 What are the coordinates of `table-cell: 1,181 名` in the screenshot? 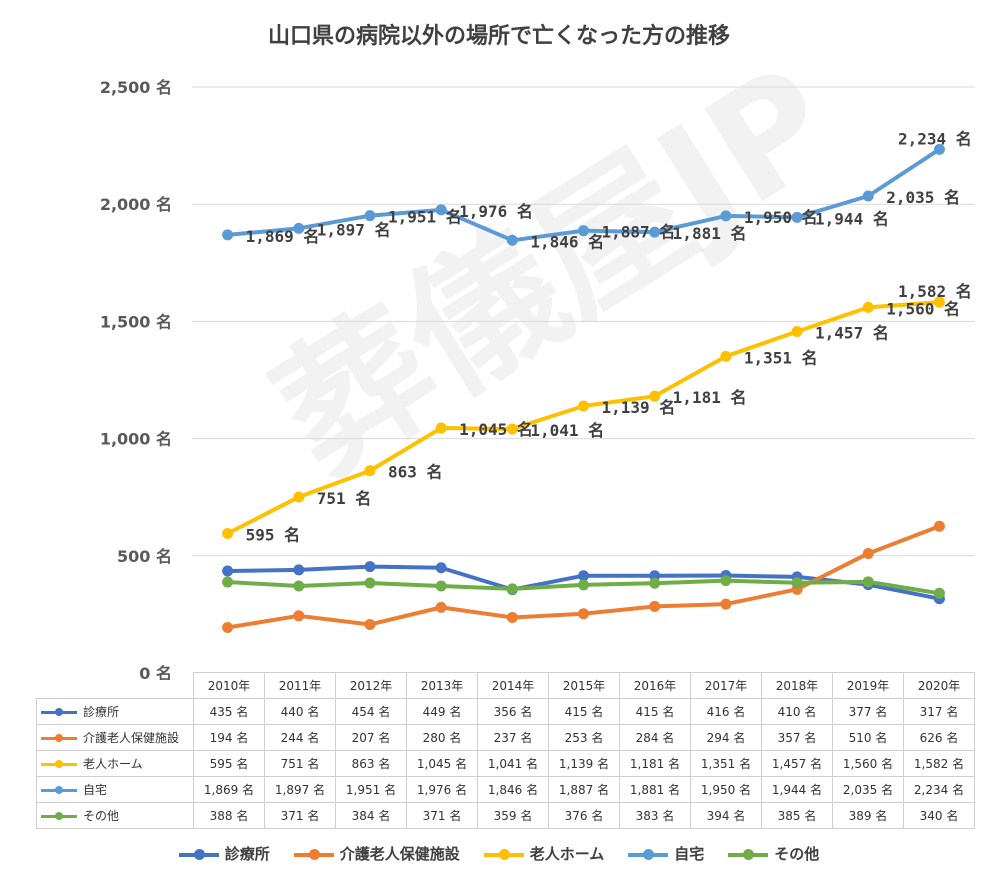 It's located at (655, 763).